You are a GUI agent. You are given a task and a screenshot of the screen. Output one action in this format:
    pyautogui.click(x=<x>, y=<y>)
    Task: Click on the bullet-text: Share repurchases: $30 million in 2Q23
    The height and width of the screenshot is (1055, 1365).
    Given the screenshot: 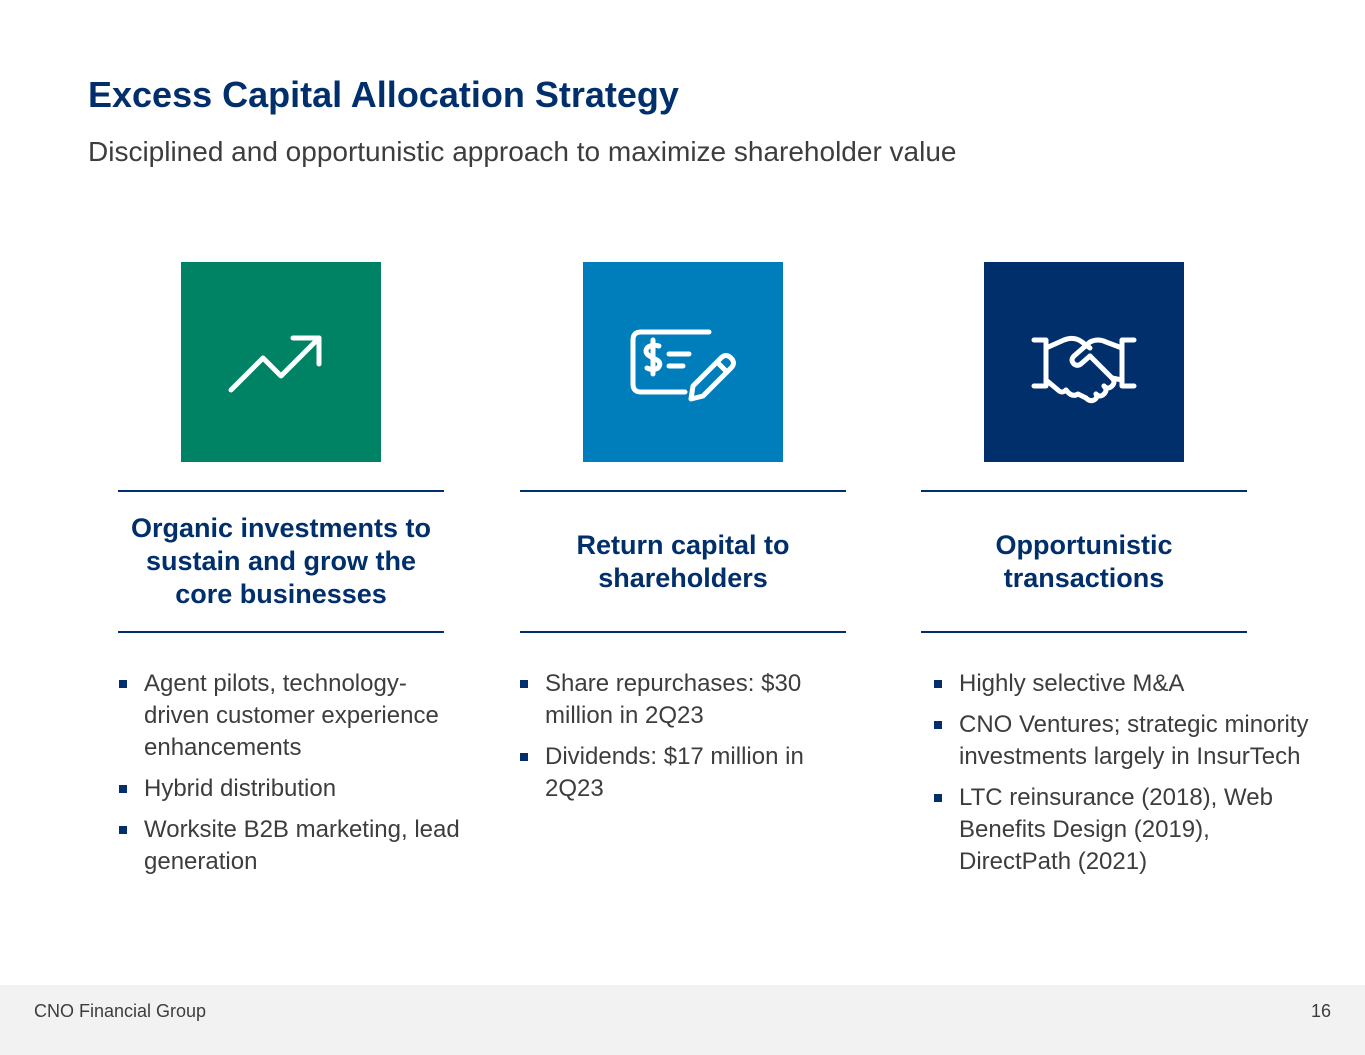 What is the action you would take?
    pyautogui.click(x=673, y=699)
    